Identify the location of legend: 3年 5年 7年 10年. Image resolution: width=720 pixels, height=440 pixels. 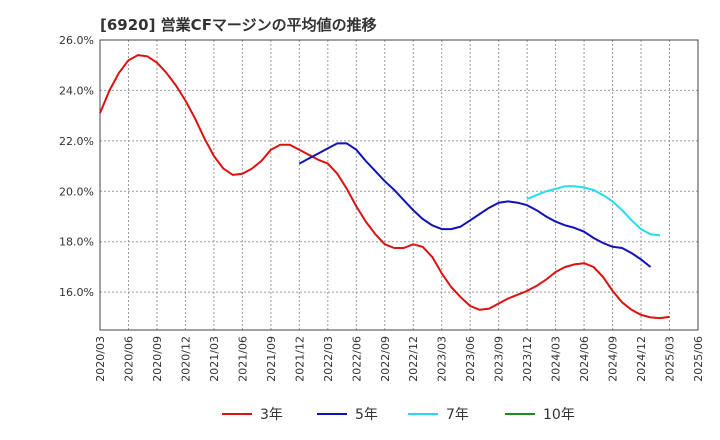
(360, 414).